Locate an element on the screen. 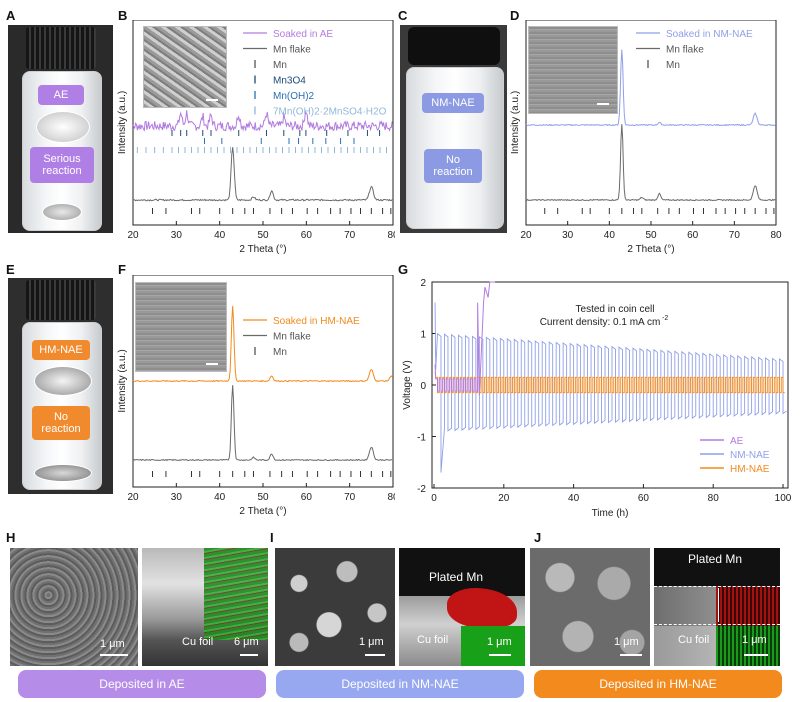  banner-hm-nae: Deposited in HM-NAE is located at coordinates (658, 684).